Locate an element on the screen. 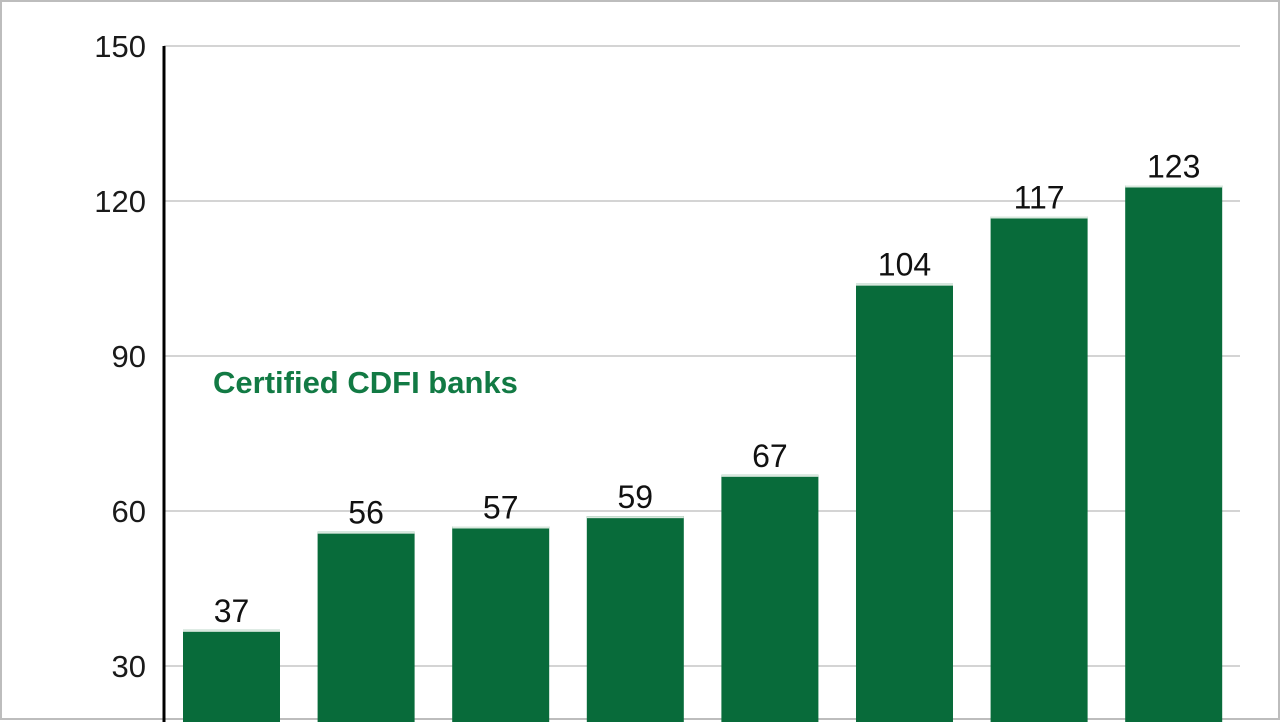 The image size is (1280, 722). y-tick-label-120: 120 is located at coordinates (120, 201).